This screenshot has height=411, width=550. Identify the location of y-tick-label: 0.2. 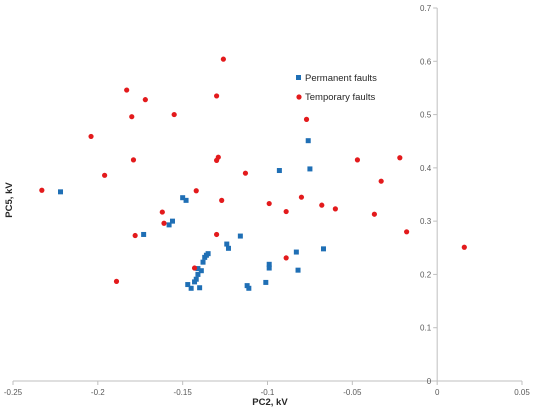
(426, 274).